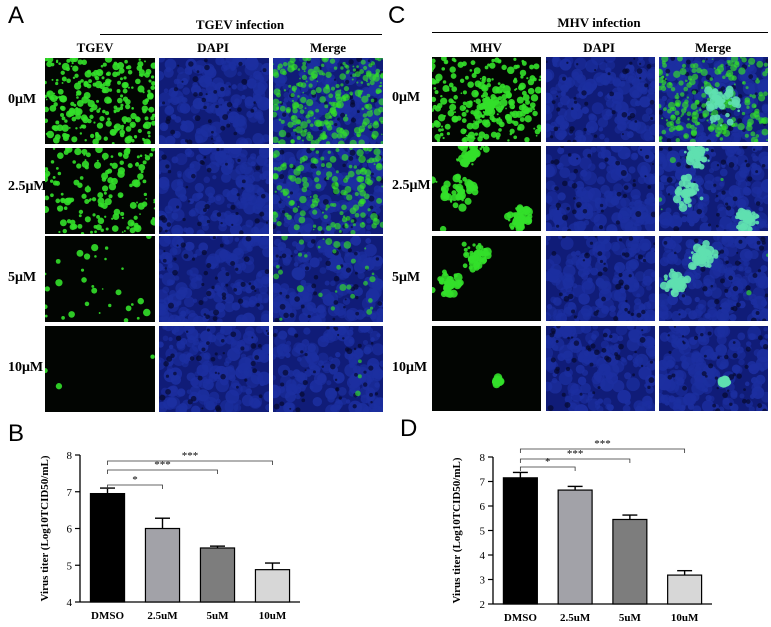  Describe the element at coordinates (241, 34) in the screenshot. I see `panel-a-title-rule` at that location.